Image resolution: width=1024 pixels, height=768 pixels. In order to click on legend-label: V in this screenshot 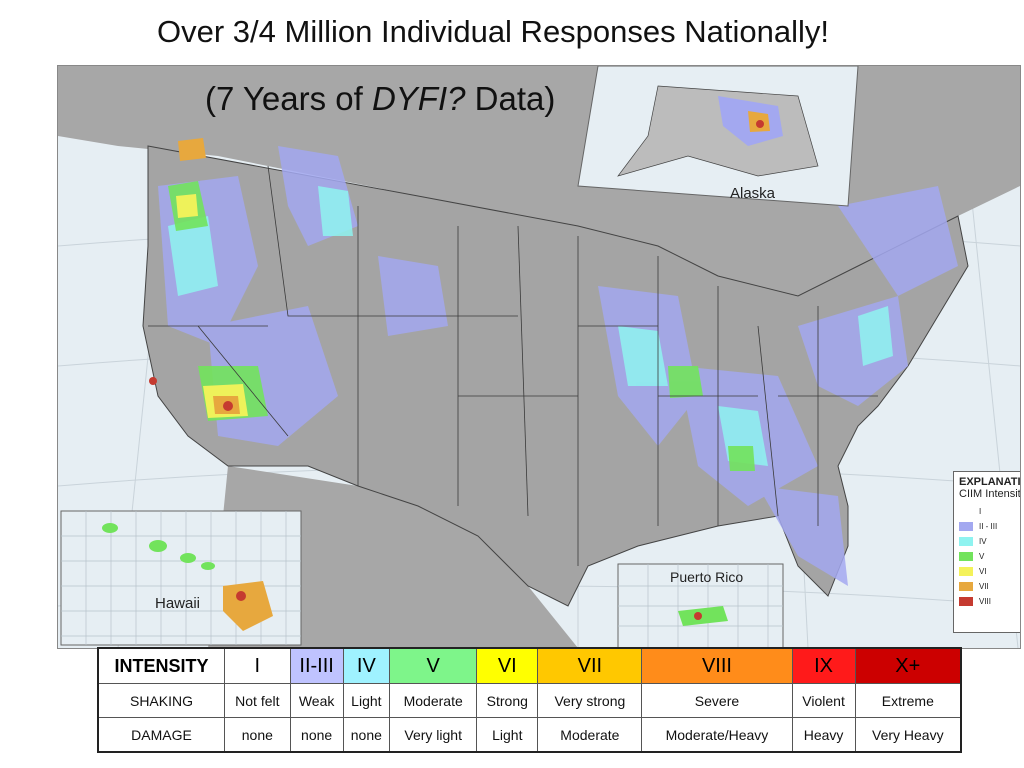, I will do `click(982, 556)`.